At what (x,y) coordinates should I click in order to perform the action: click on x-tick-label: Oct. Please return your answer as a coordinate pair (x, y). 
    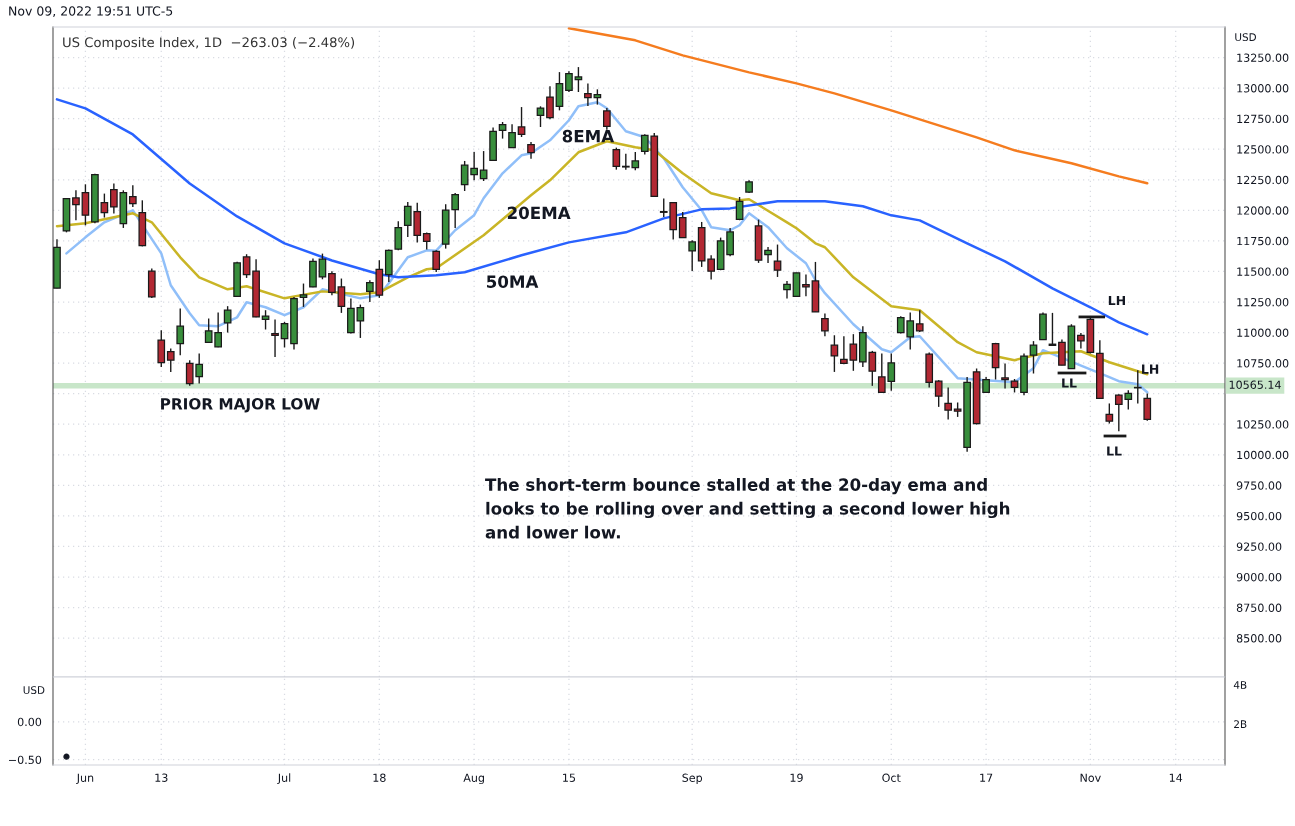
    Looking at the image, I should click on (891, 777).